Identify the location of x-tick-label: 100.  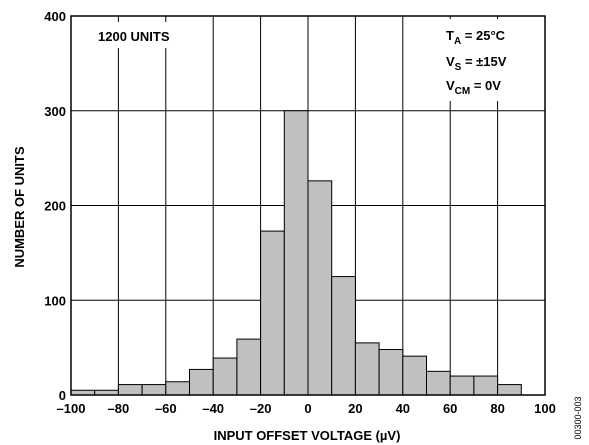
(545, 408).